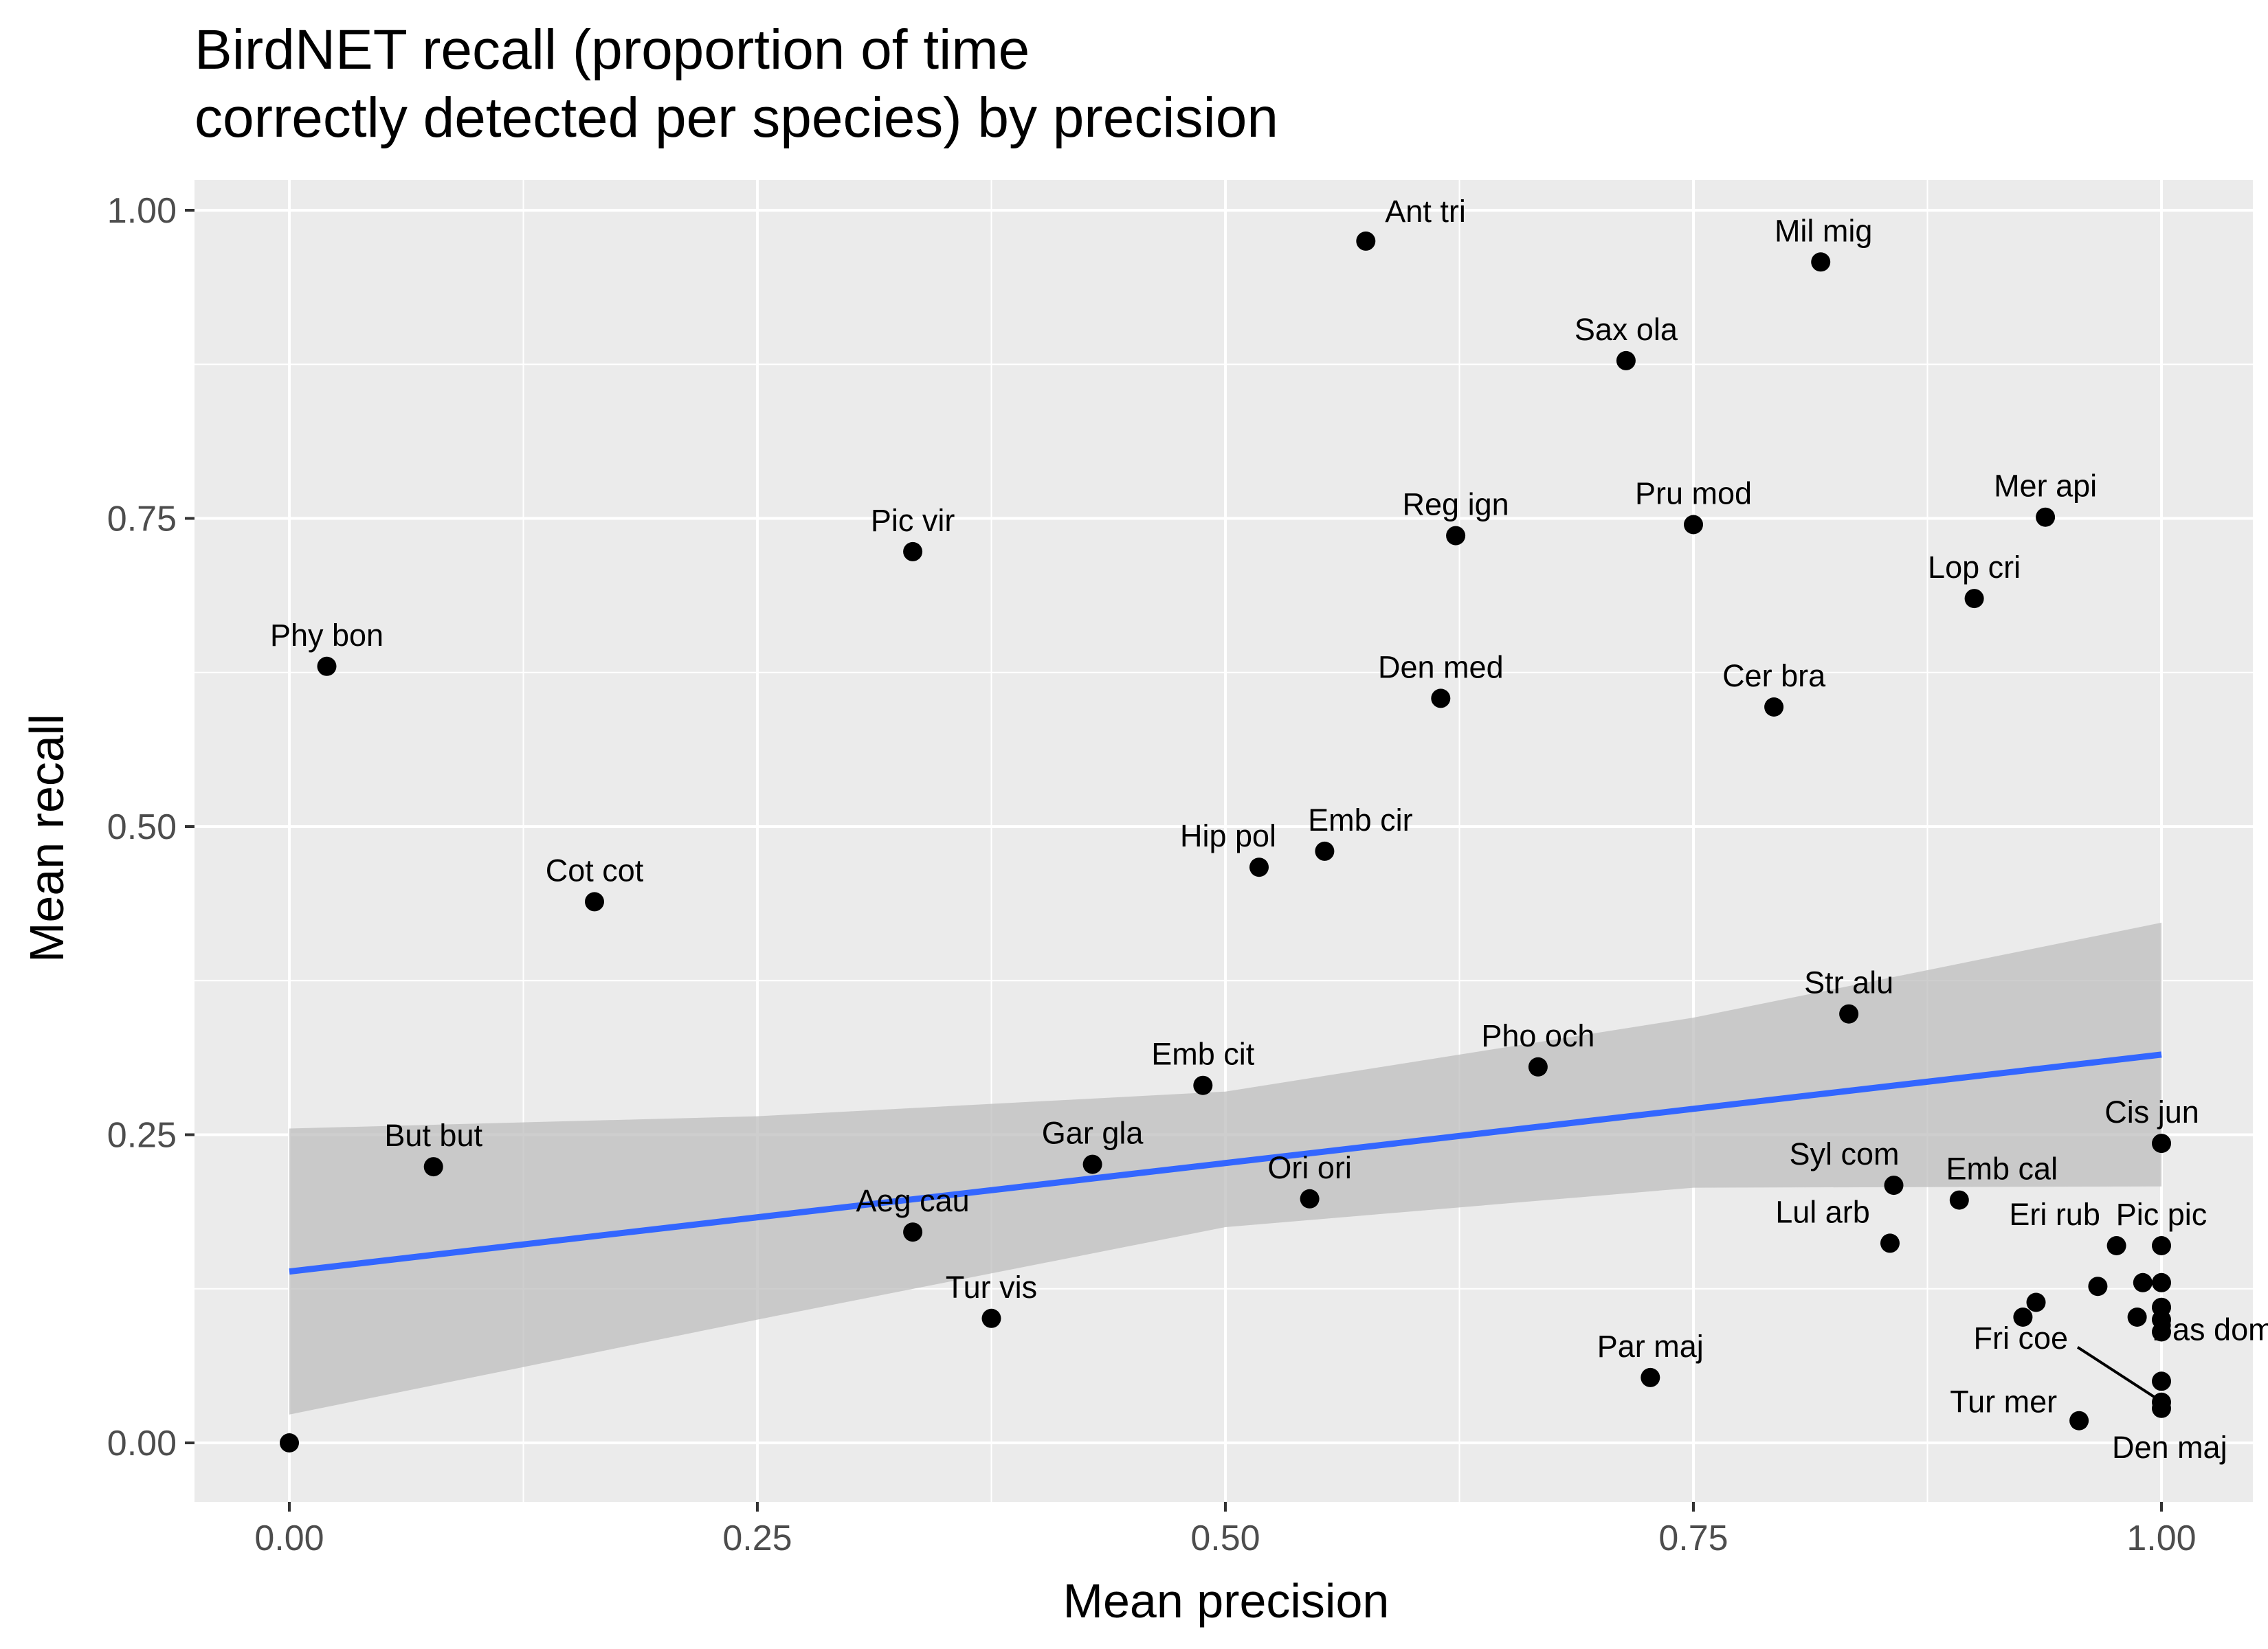 This screenshot has width=2268, height=1649. Describe the element at coordinates (2021, 1338) in the screenshot. I see `point-label-fri-coe: Fri coe` at that location.